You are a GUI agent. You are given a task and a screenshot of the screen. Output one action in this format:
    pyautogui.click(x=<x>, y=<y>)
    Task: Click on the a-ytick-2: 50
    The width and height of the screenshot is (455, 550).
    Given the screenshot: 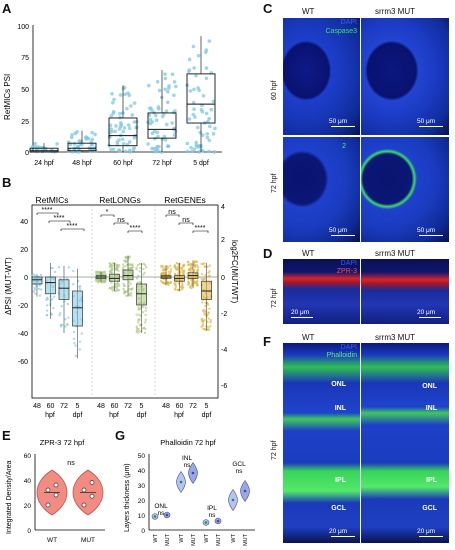 What is the action you would take?
    pyautogui.click(x=25, y=90)
    